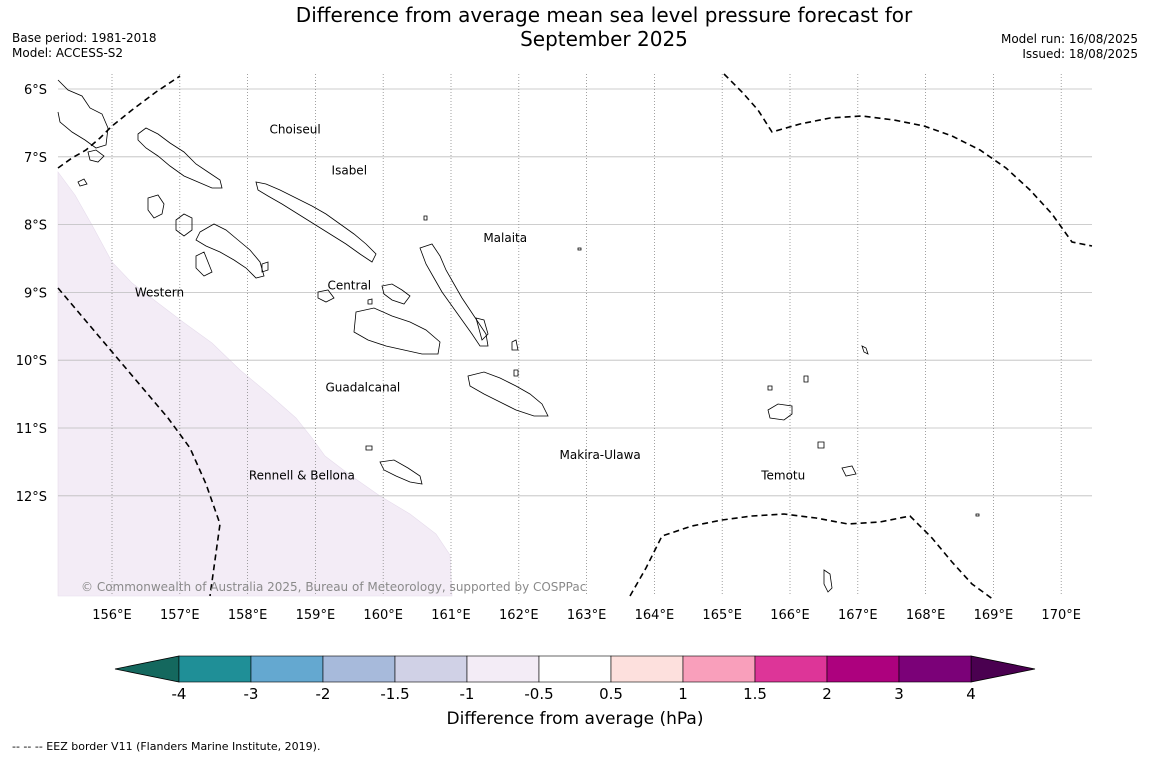 Image resolution: width=1150 pixels, height=758 pixels. Describe the element at coordinates (1080, 54) in the screenshot. I see `issued-date: Issued: 18/08/2025` at that location.